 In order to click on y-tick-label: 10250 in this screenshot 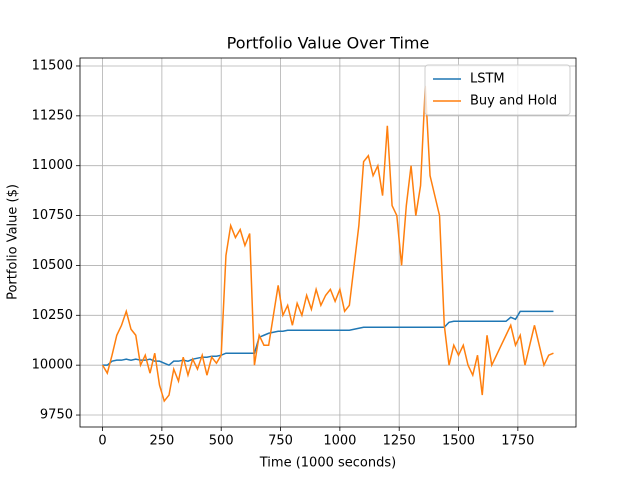, I will do `click(52, 315)`.